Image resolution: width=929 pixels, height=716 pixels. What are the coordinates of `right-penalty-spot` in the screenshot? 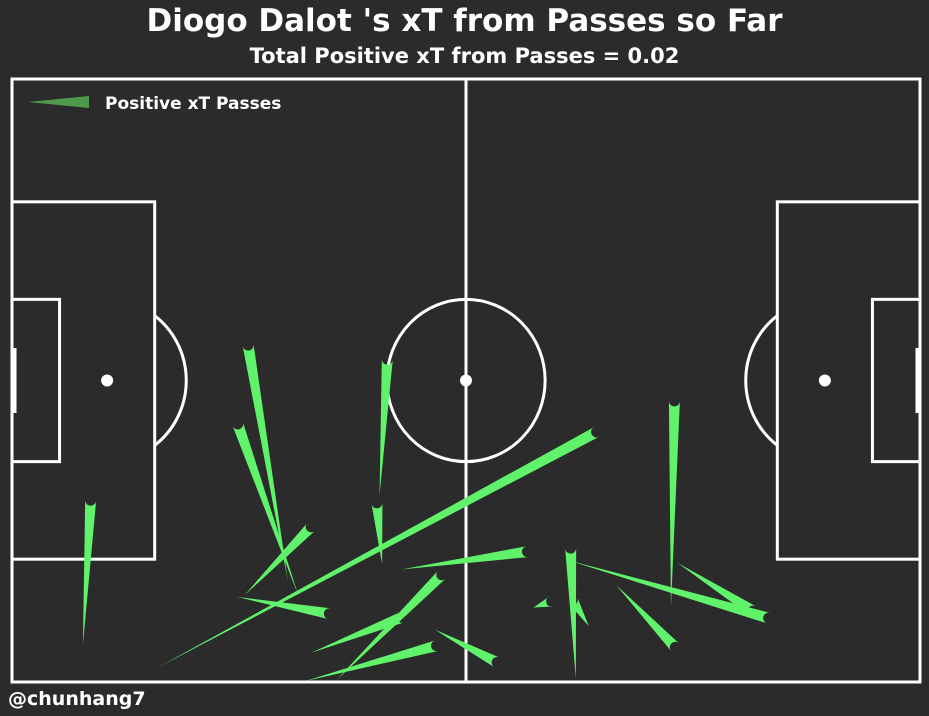 It's located at (824, 380).